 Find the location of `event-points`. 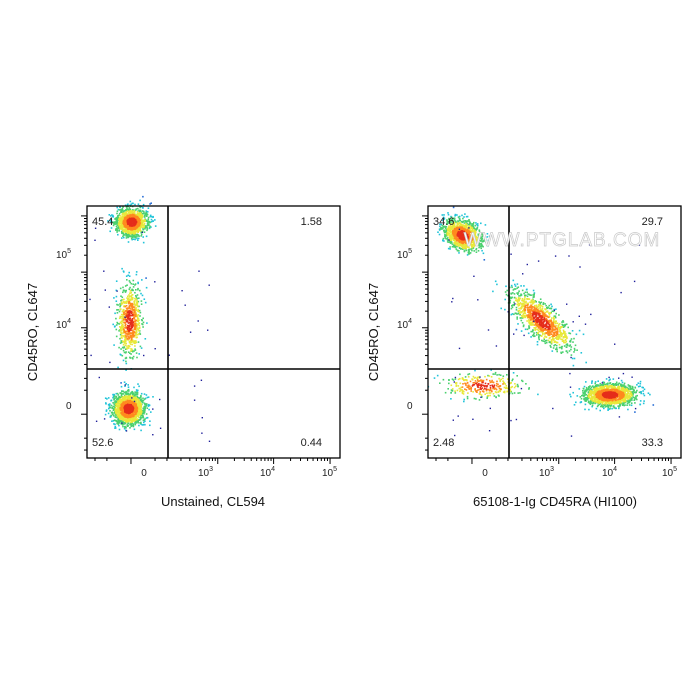

event-points is located at coordinates (541, 321).